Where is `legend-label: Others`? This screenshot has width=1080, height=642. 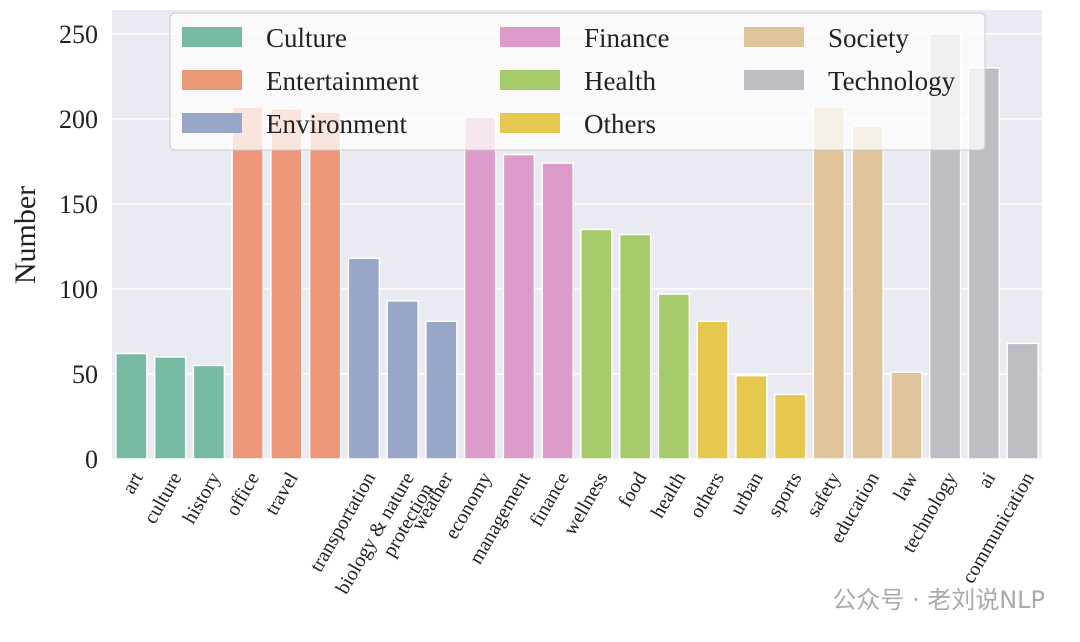 legend-label: Others is located at coordinates (620, 124).